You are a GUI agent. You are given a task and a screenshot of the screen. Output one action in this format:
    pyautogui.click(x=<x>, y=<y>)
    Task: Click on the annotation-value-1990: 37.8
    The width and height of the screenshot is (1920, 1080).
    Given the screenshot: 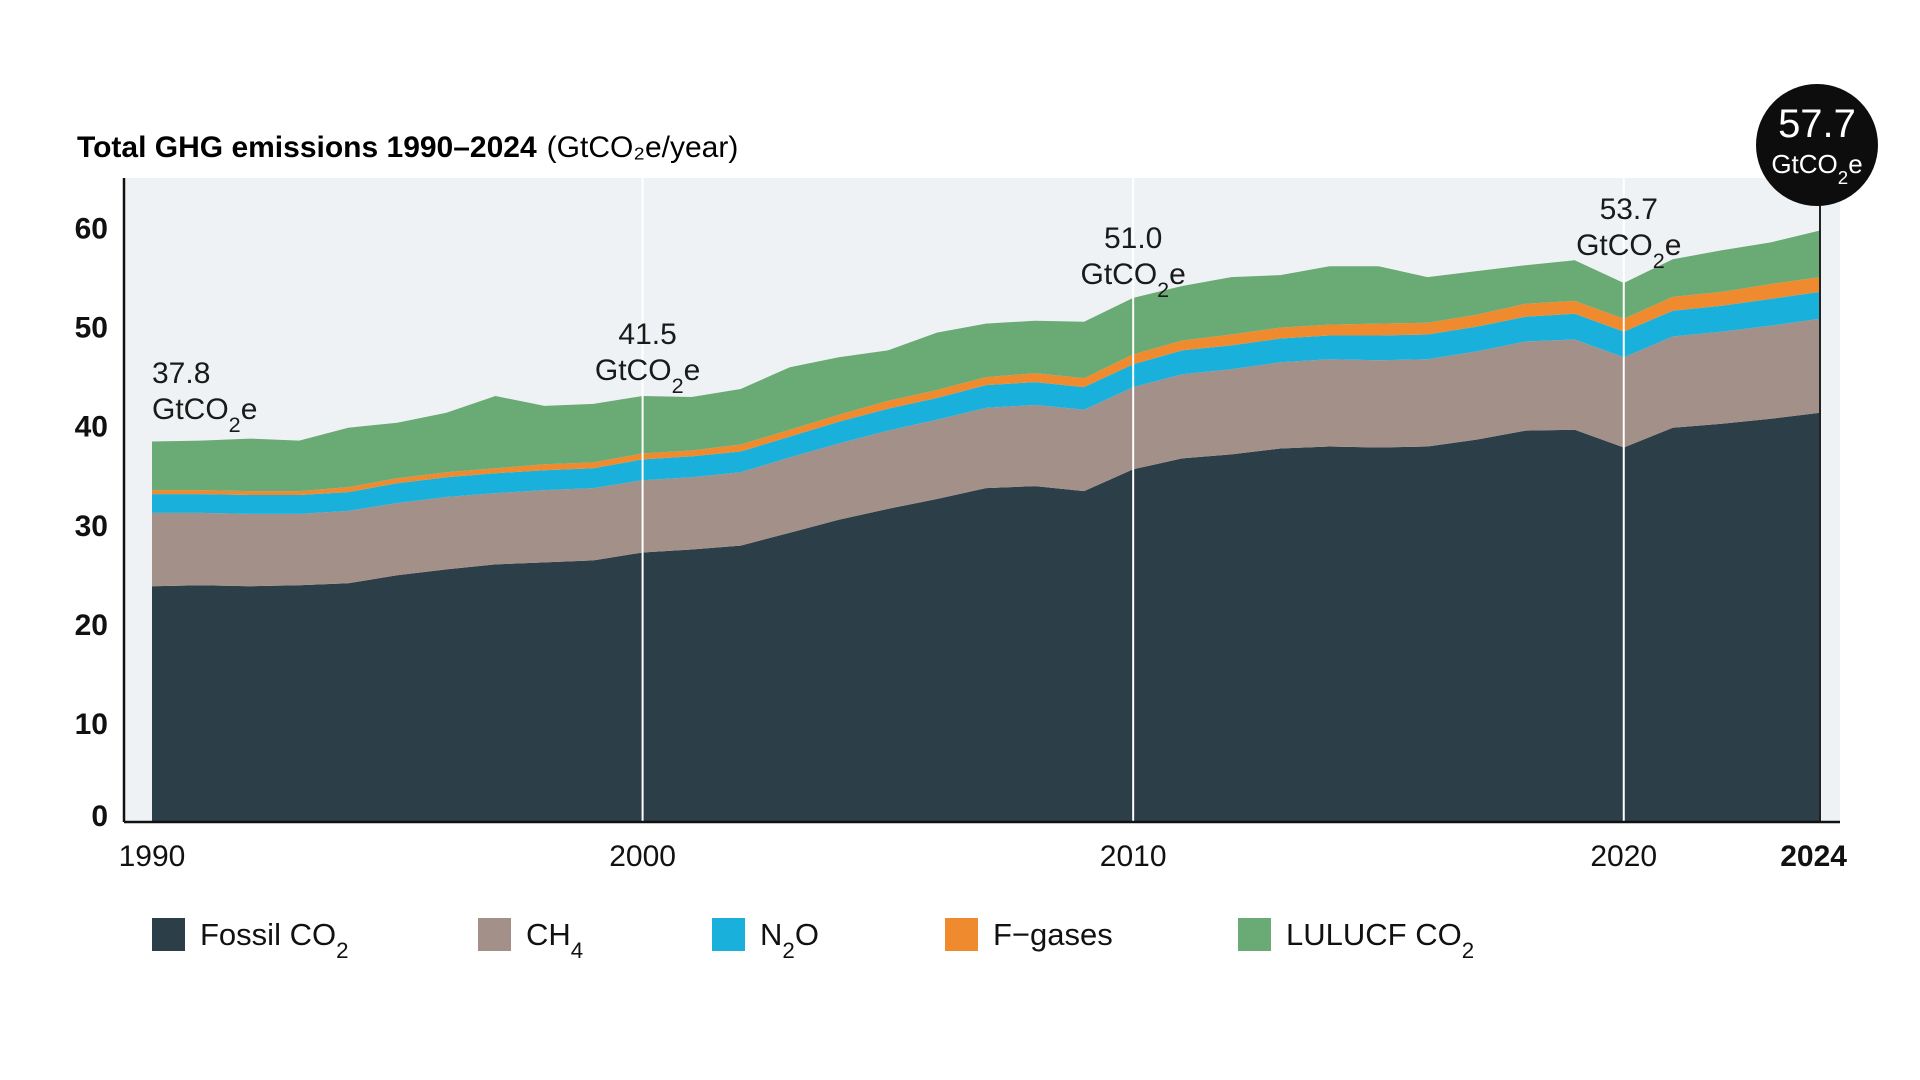 What is the action you would take?
    pyautogui.click(x=181, y=373)
    